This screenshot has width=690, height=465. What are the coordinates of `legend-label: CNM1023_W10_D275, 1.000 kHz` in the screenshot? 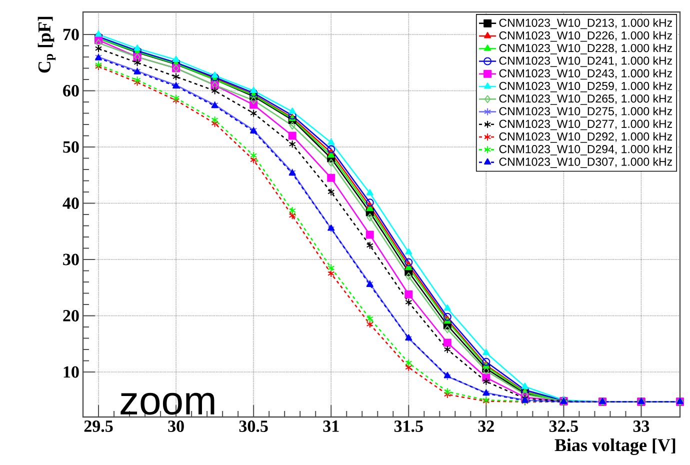 It's located at (585, 112).